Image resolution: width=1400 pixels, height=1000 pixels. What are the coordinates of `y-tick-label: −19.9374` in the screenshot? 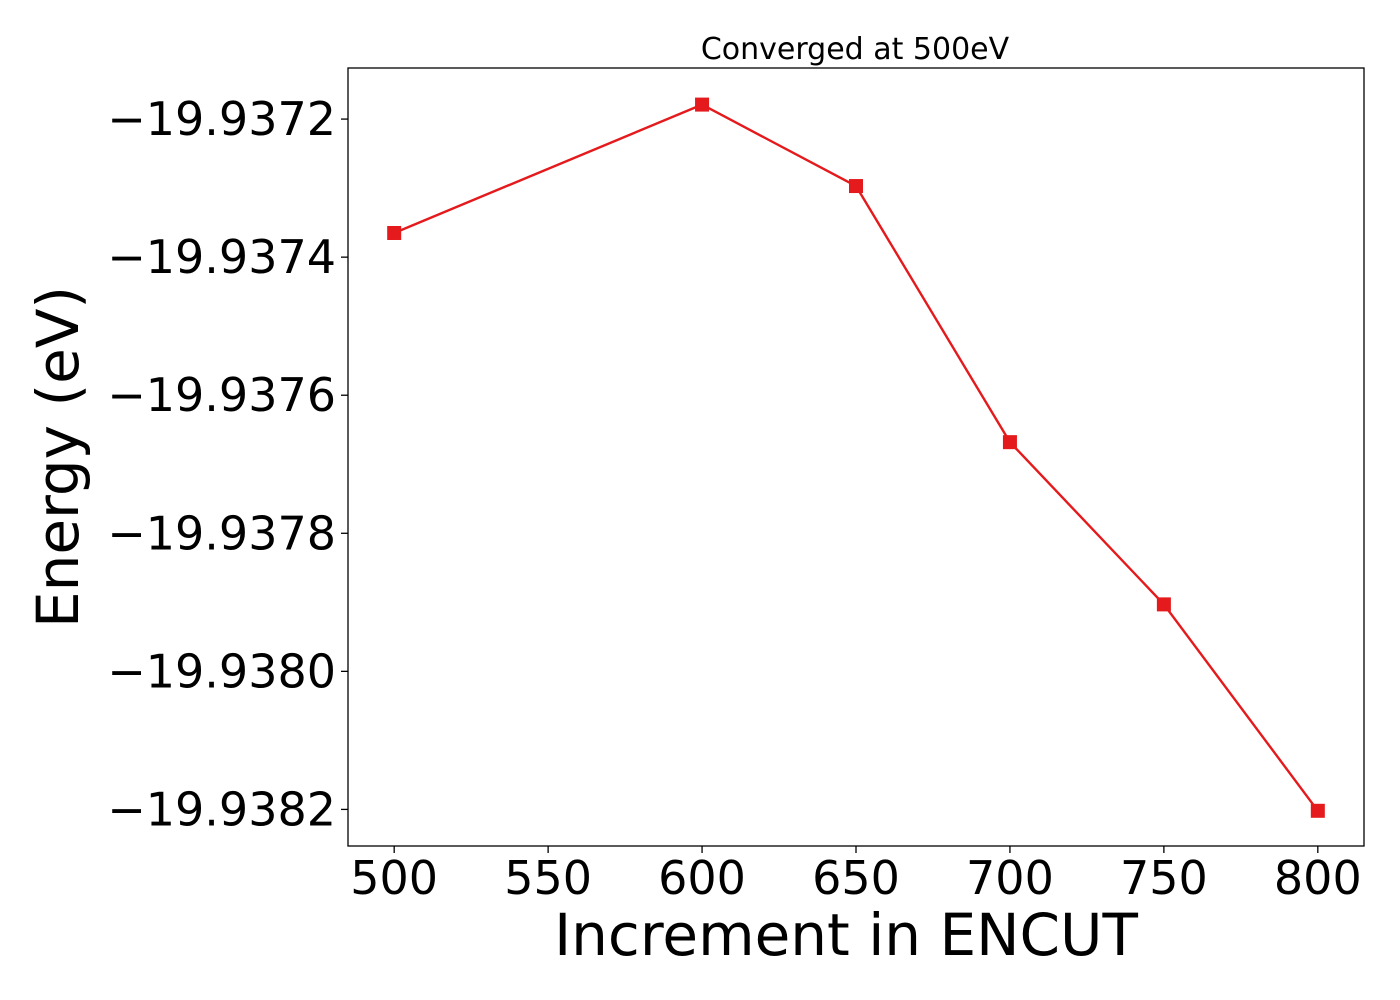 It's located at (221, 257).